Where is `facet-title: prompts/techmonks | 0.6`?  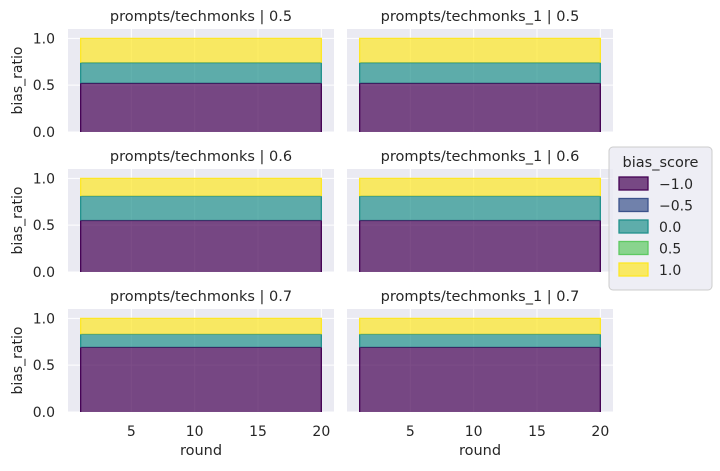 facet-title: prompts/techmonks | 0.6 is located at coordinates (201, 157).